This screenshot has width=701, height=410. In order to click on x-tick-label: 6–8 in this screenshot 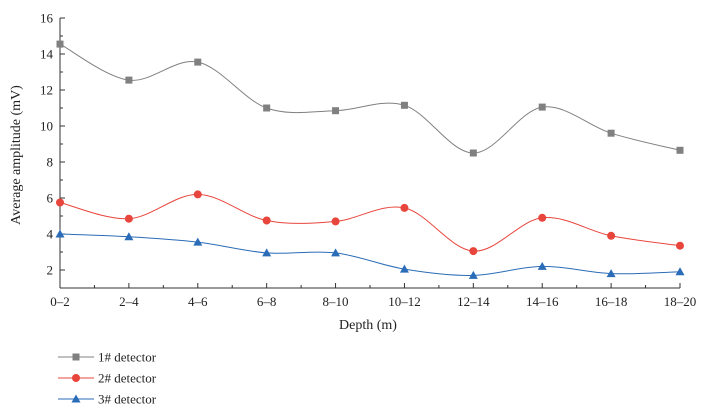, I will do `click(267, 301)`.